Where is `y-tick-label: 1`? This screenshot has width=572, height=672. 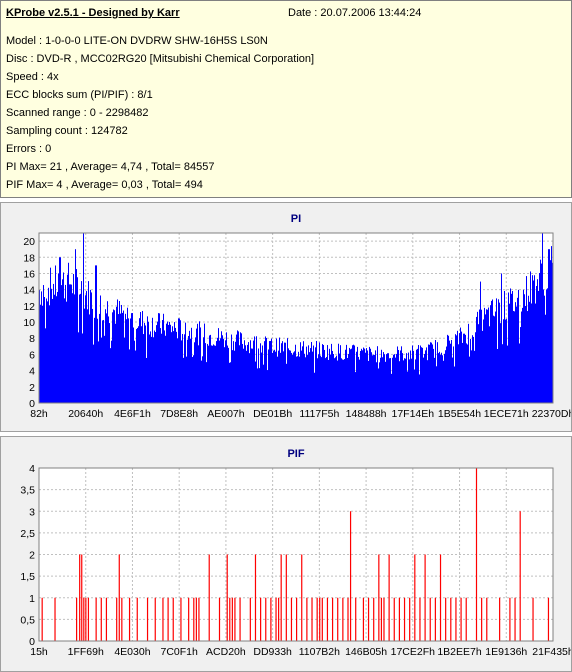
y-tick-label: 1 is located at coordinates (32, 599).